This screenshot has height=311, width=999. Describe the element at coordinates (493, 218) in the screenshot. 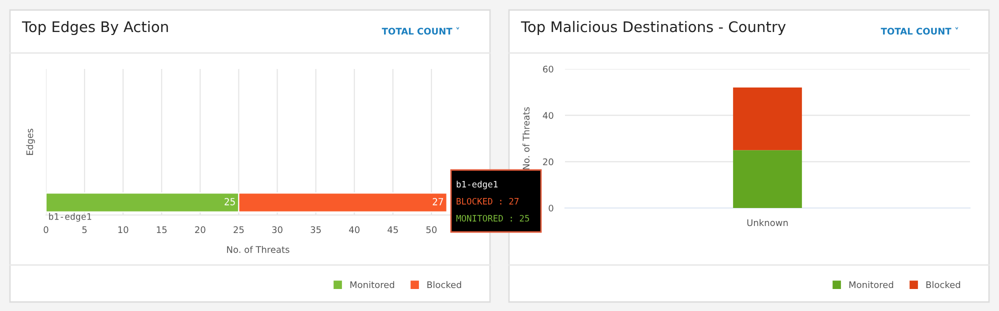

I see `annotation: MONITORED : 25` at that location.